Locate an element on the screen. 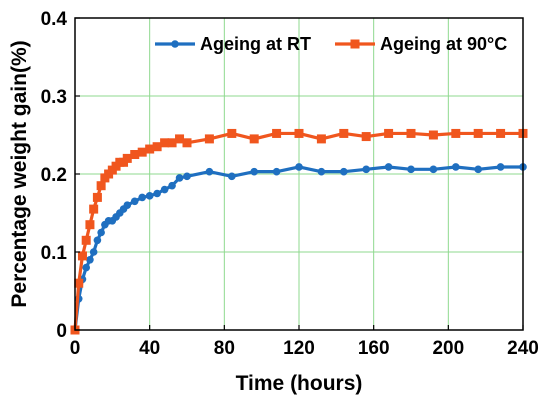 This screenshot has height=401, width=550. y-tick-label: 0.2 is located at coordinates (54, 175).